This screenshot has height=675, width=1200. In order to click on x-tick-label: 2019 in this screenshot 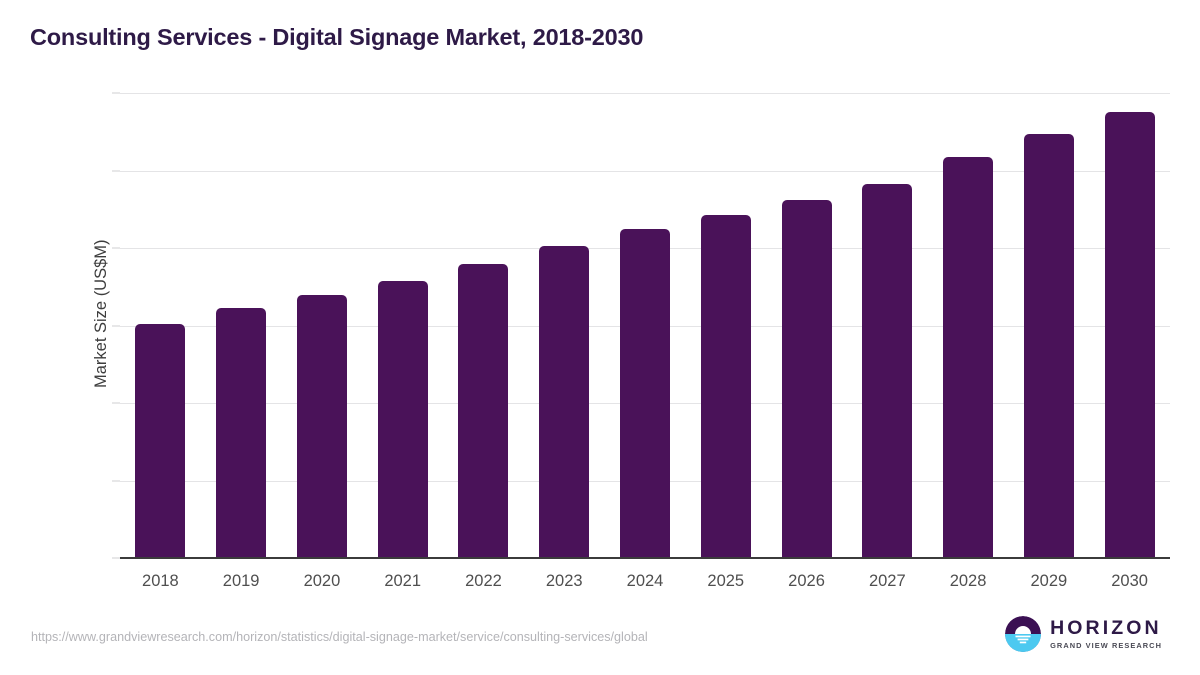, I will do `click(241, 581)`.